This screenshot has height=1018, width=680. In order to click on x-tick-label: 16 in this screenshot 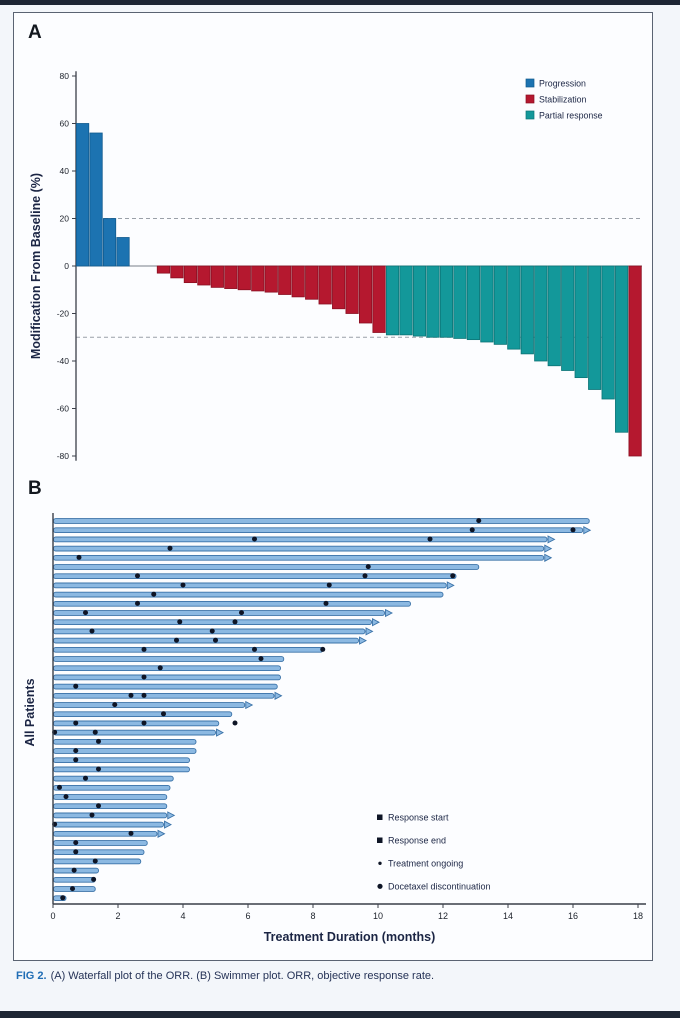, I will do `click(573, 916)`.